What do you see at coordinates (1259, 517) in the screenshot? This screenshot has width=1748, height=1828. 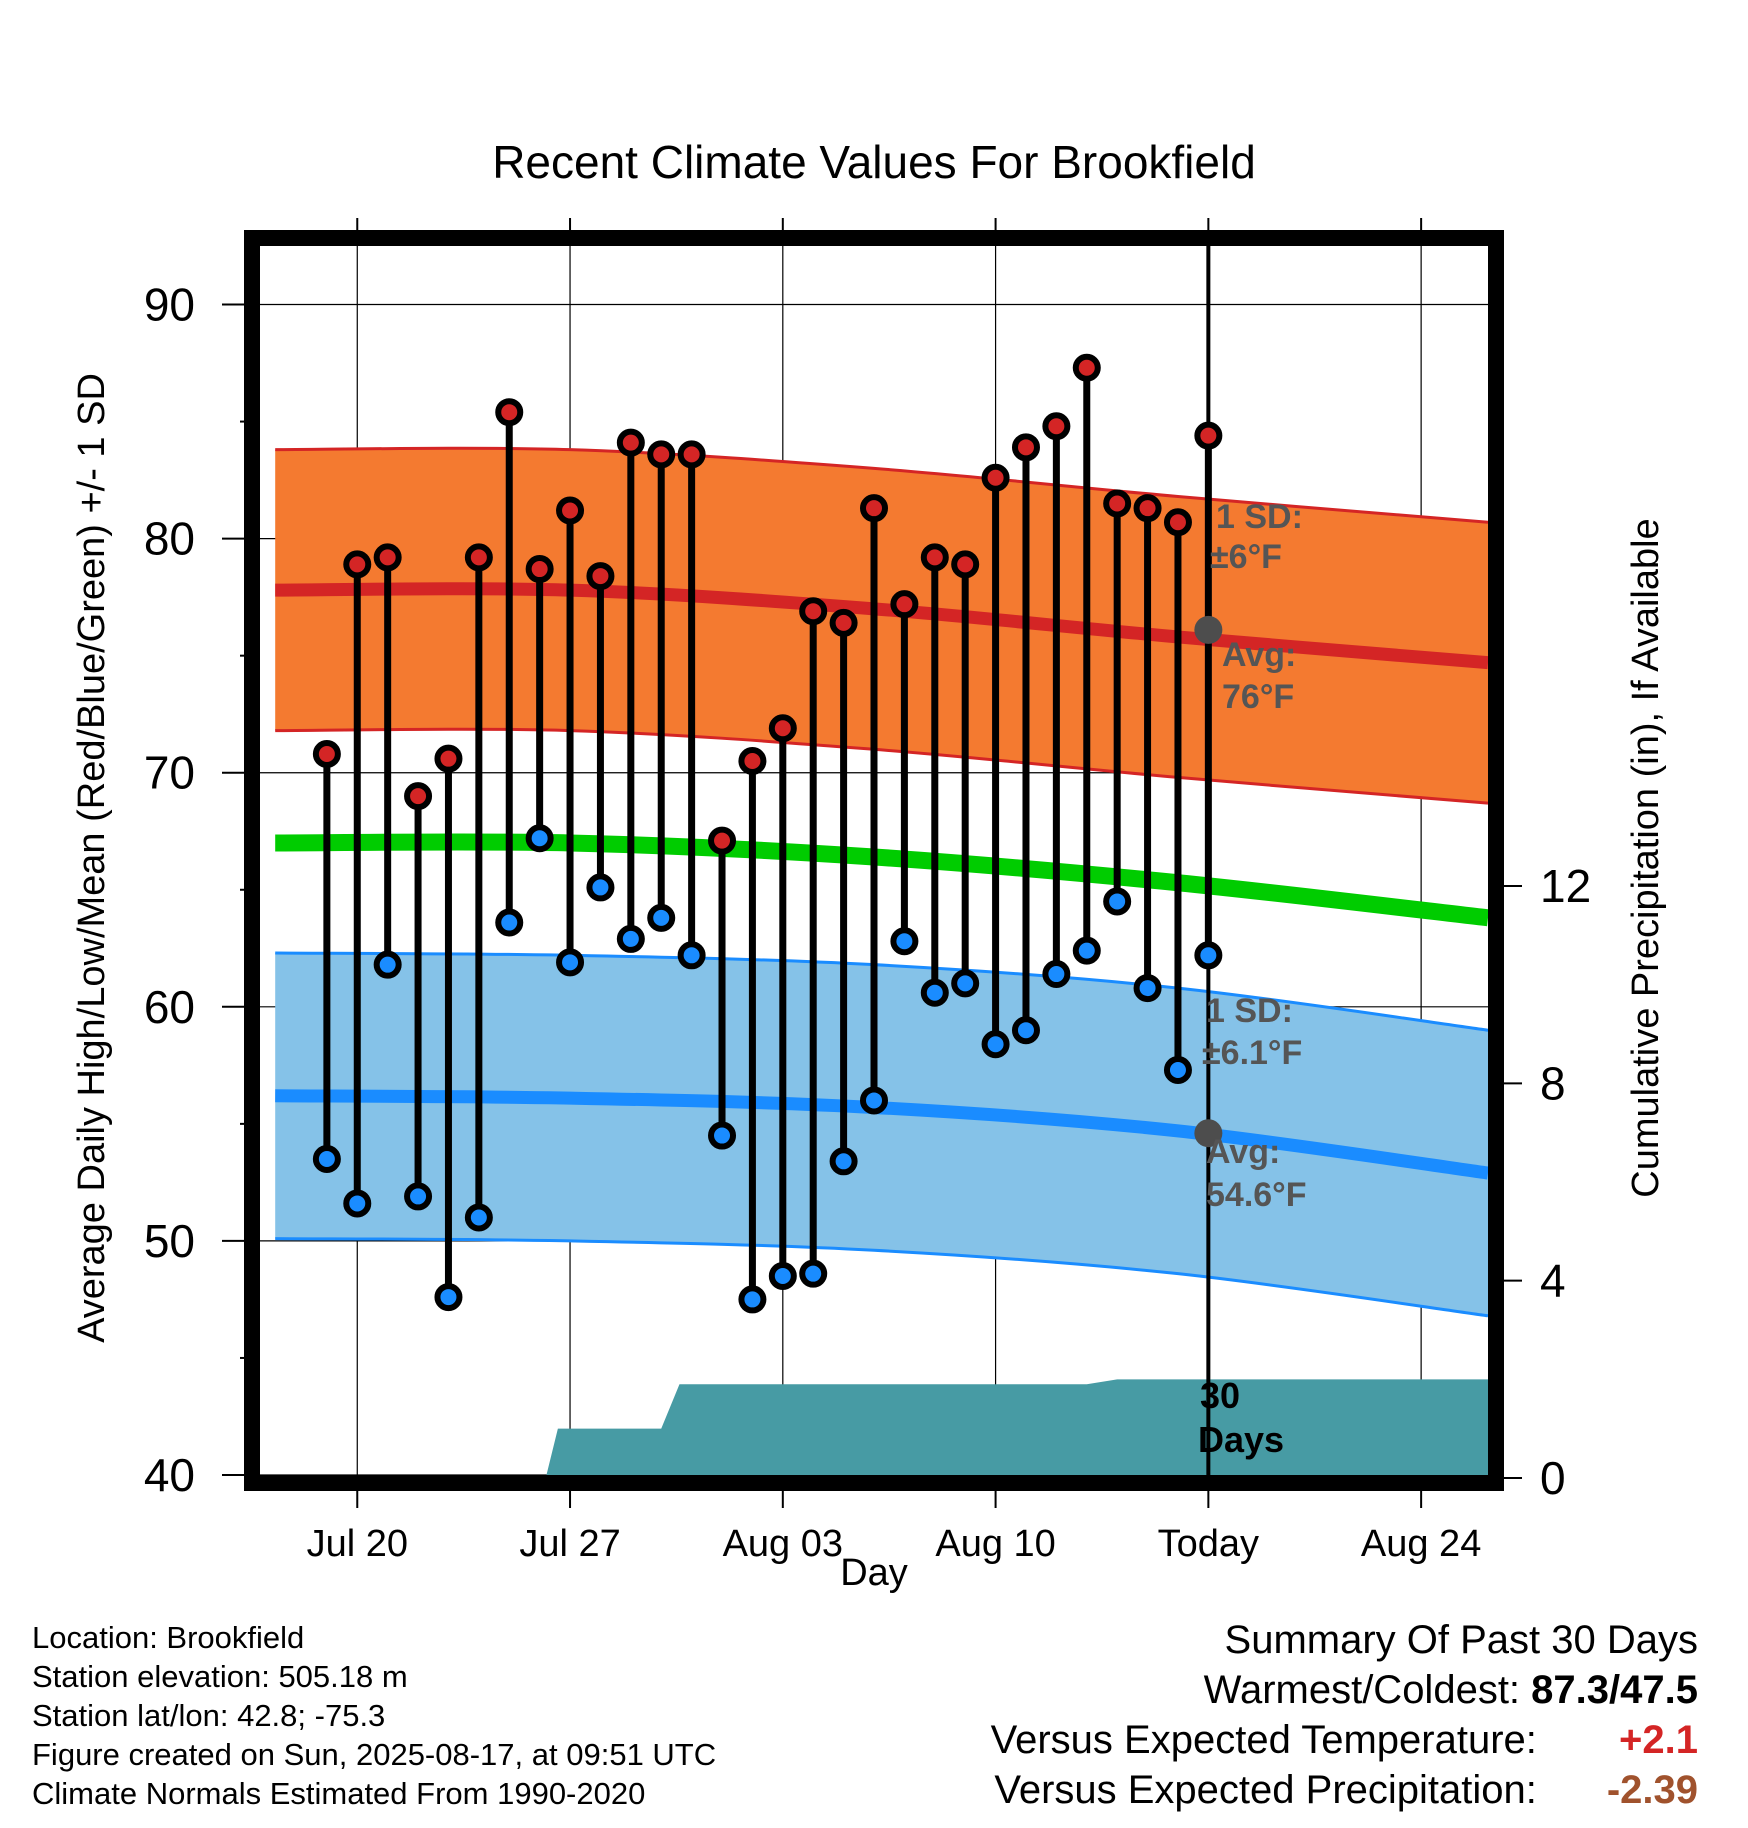 I see `high-sd-label: 1 SD:` at bounding box center [1259, 517].